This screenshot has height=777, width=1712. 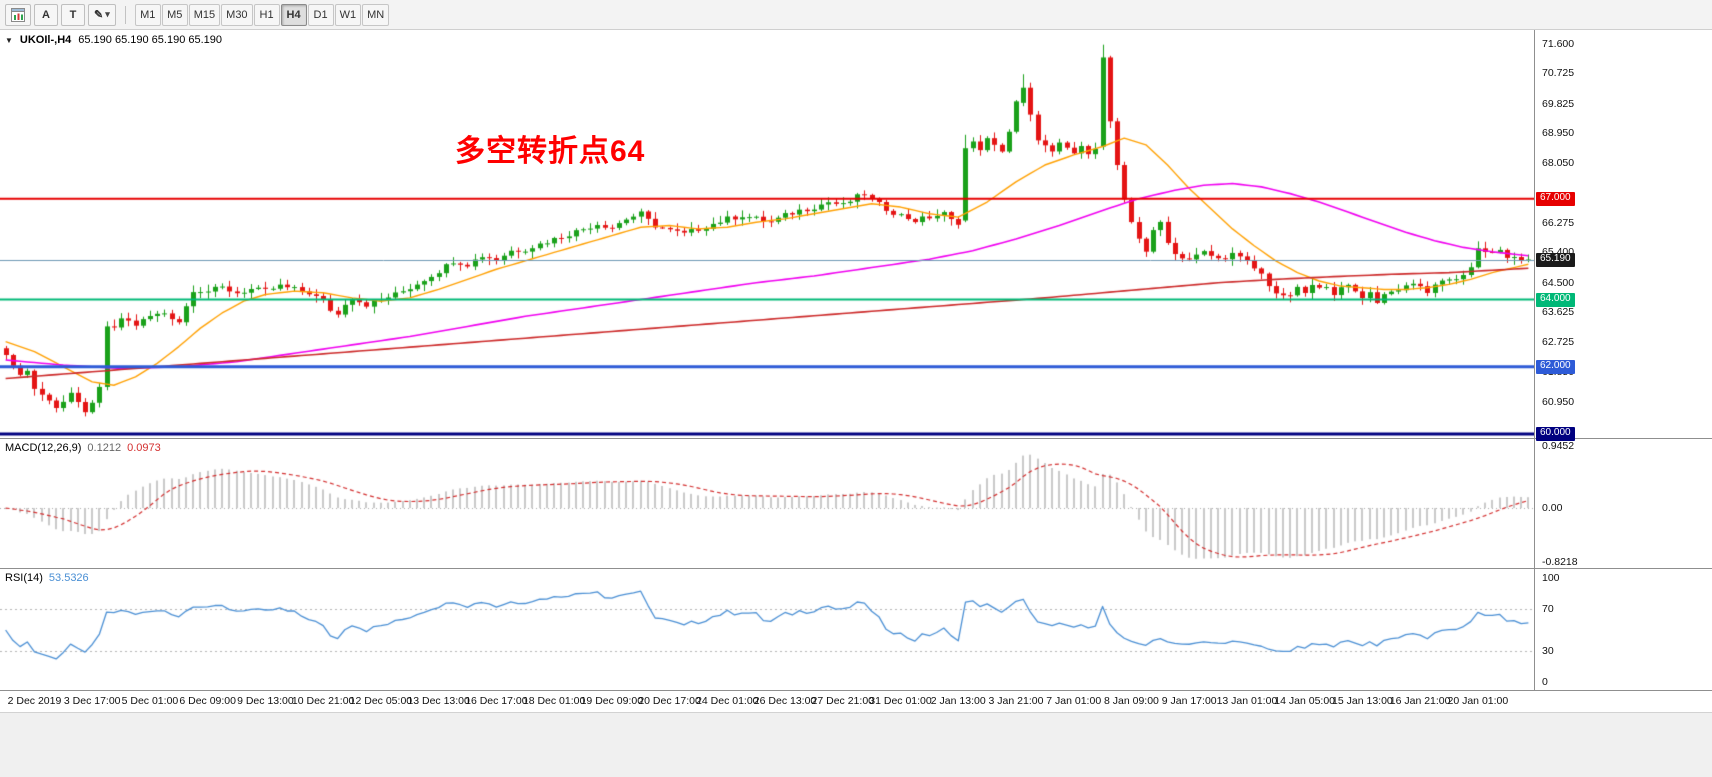 What do you see at coordinates (323, 701) in the screenshot?
I see `time-tick-label: 10 Dec 21:00` at bounding box center [323, 701].